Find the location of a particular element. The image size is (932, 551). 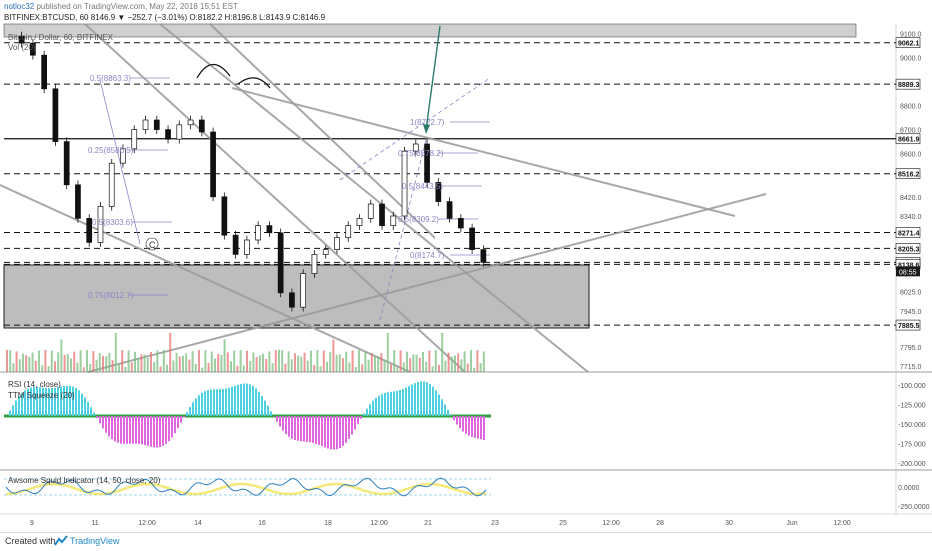

squid-indicator-pane is located at coordinates (466, 496).